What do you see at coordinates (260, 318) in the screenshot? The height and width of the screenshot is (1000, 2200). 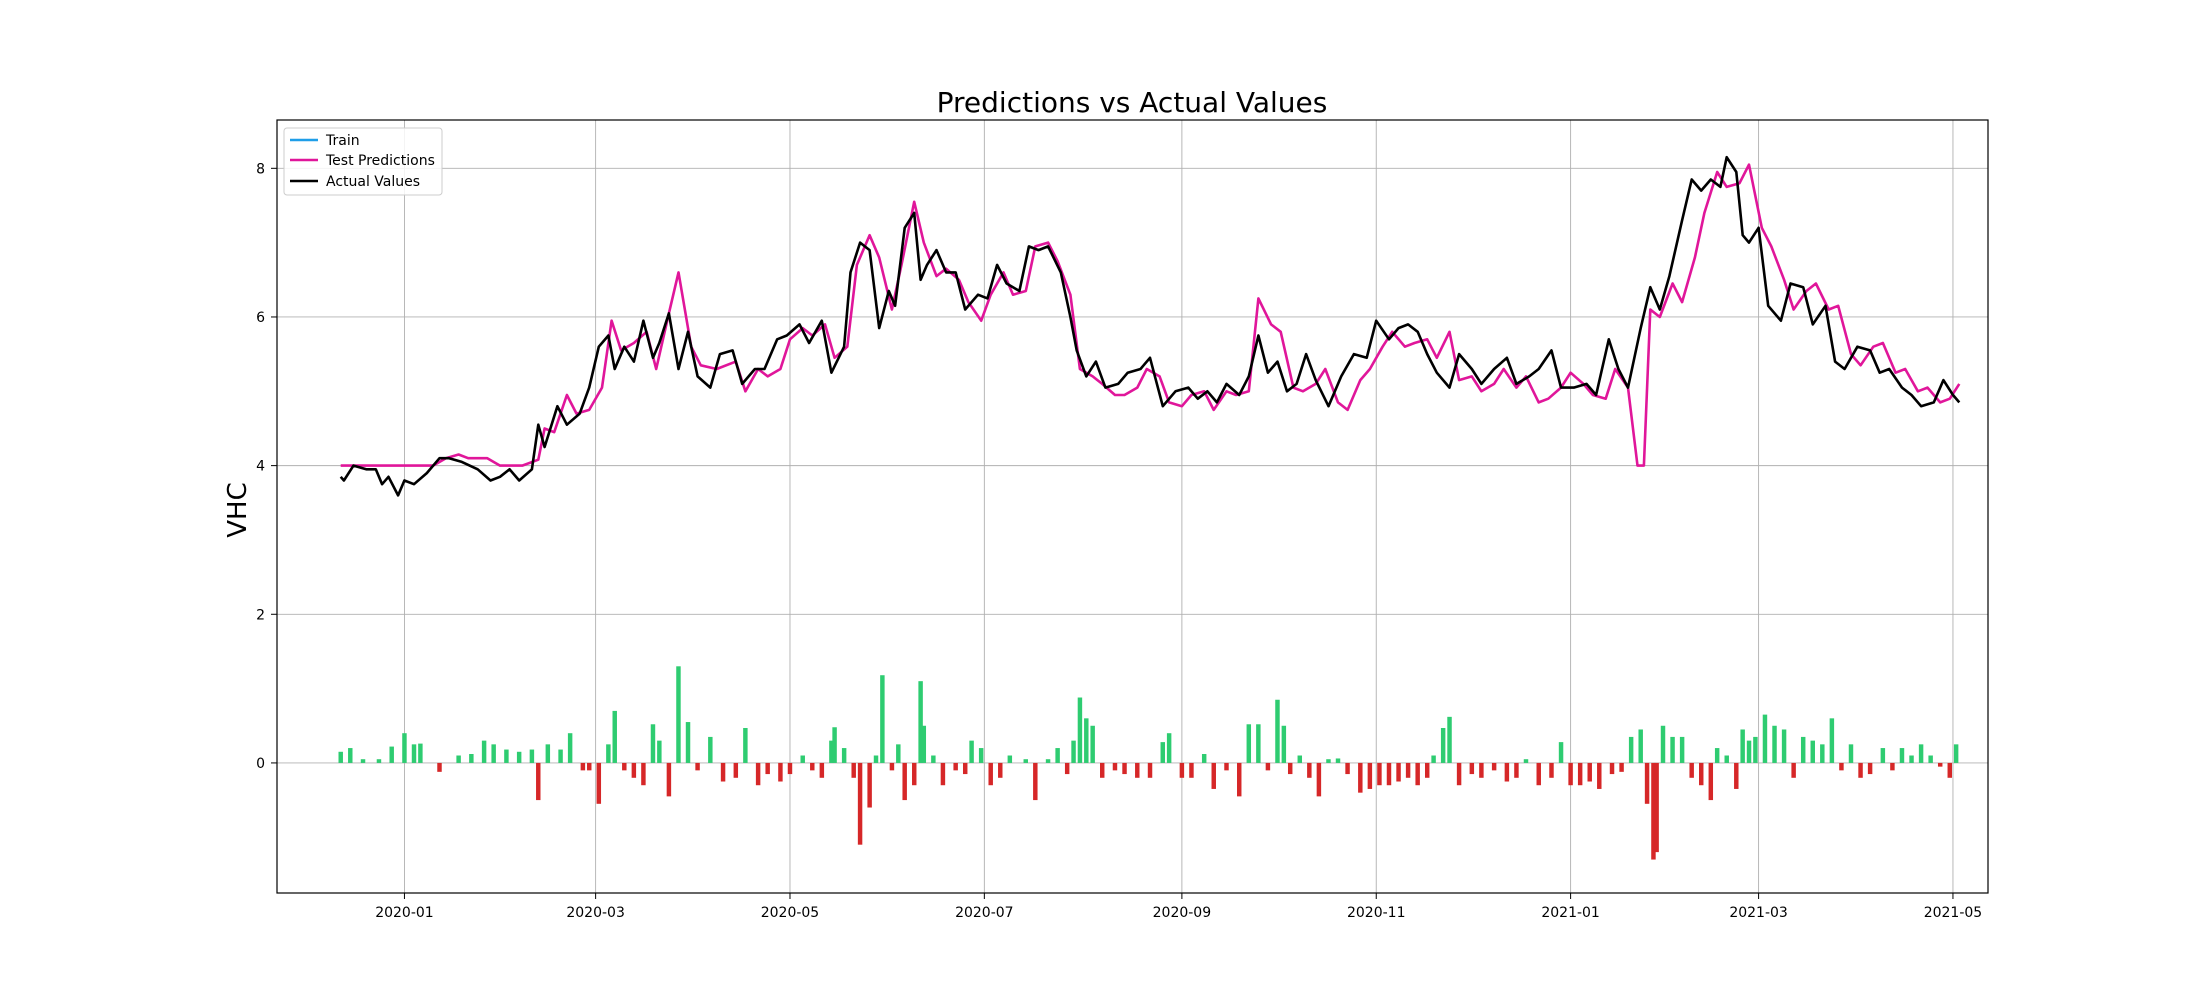 I see `y-tick-label-6: 6` at bounding box center [260, 318].